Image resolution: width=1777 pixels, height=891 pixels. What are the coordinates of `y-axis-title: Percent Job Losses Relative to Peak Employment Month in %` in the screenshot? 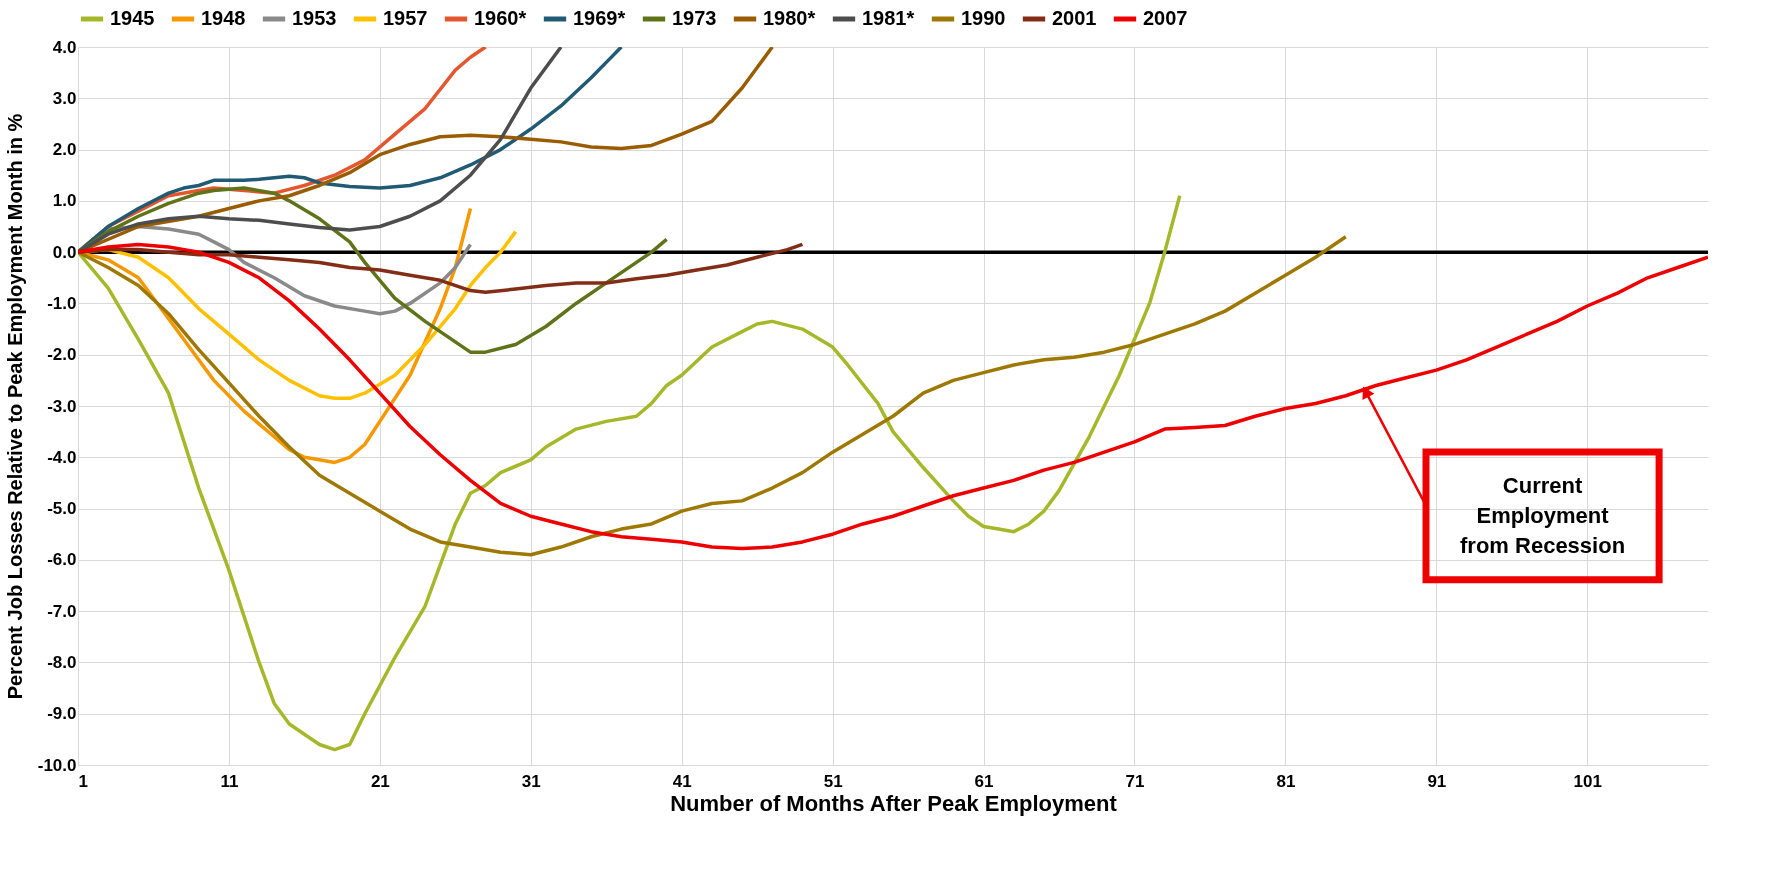 It's located at (14, 406).